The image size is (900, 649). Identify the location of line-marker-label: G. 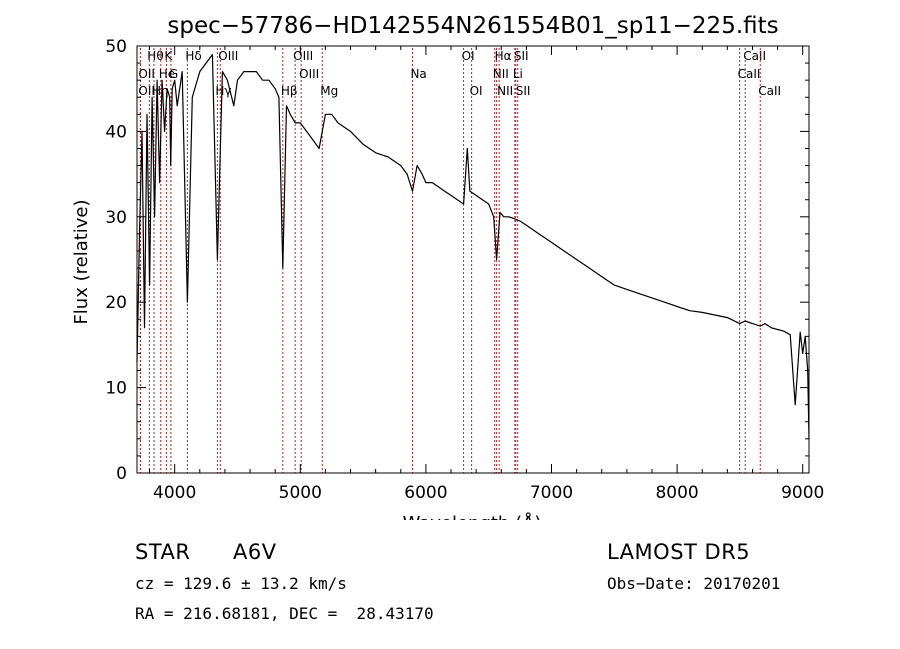
(173, 74).